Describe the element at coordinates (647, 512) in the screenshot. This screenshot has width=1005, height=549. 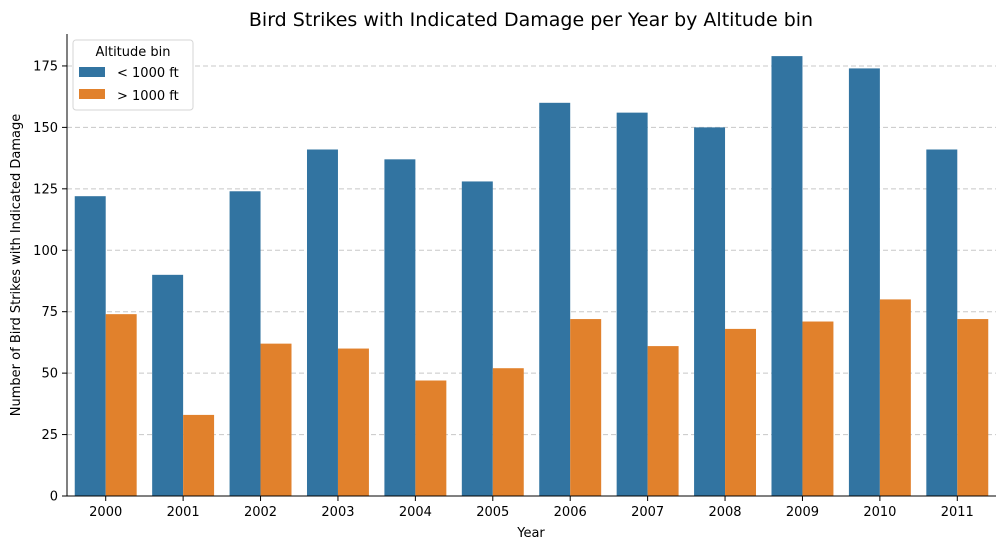
I see `x-tick-label: 2007` at that location.